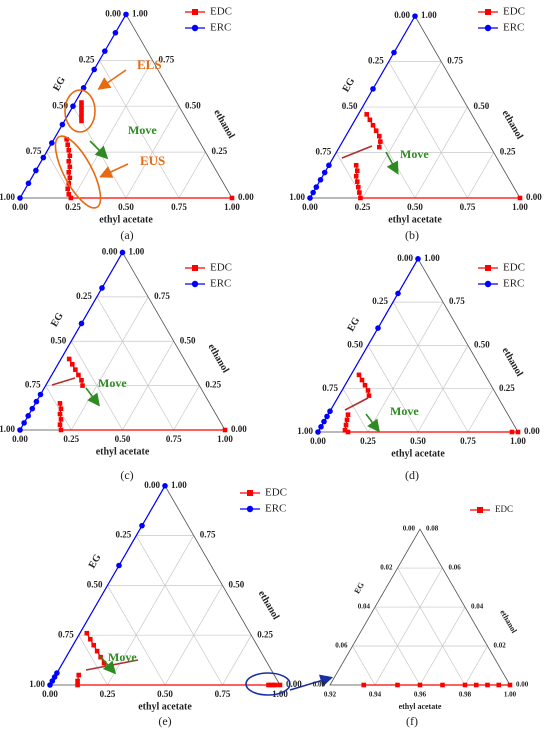 The width and height of the screenshot is (550, 735). What do you see at coordinates (477, 607) in the screenshot?
I see `tick-label: 0.04` at bounding box center [477, 607].